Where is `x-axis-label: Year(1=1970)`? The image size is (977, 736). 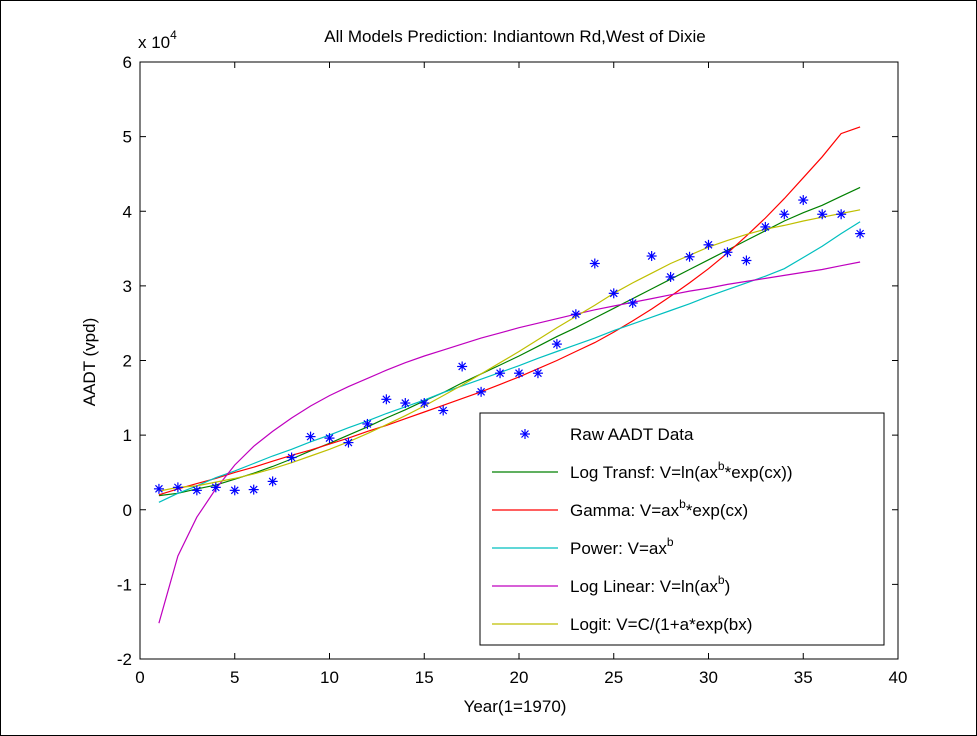
x-axis-label: Year(1=1970) is located at coordinates (515, 706).